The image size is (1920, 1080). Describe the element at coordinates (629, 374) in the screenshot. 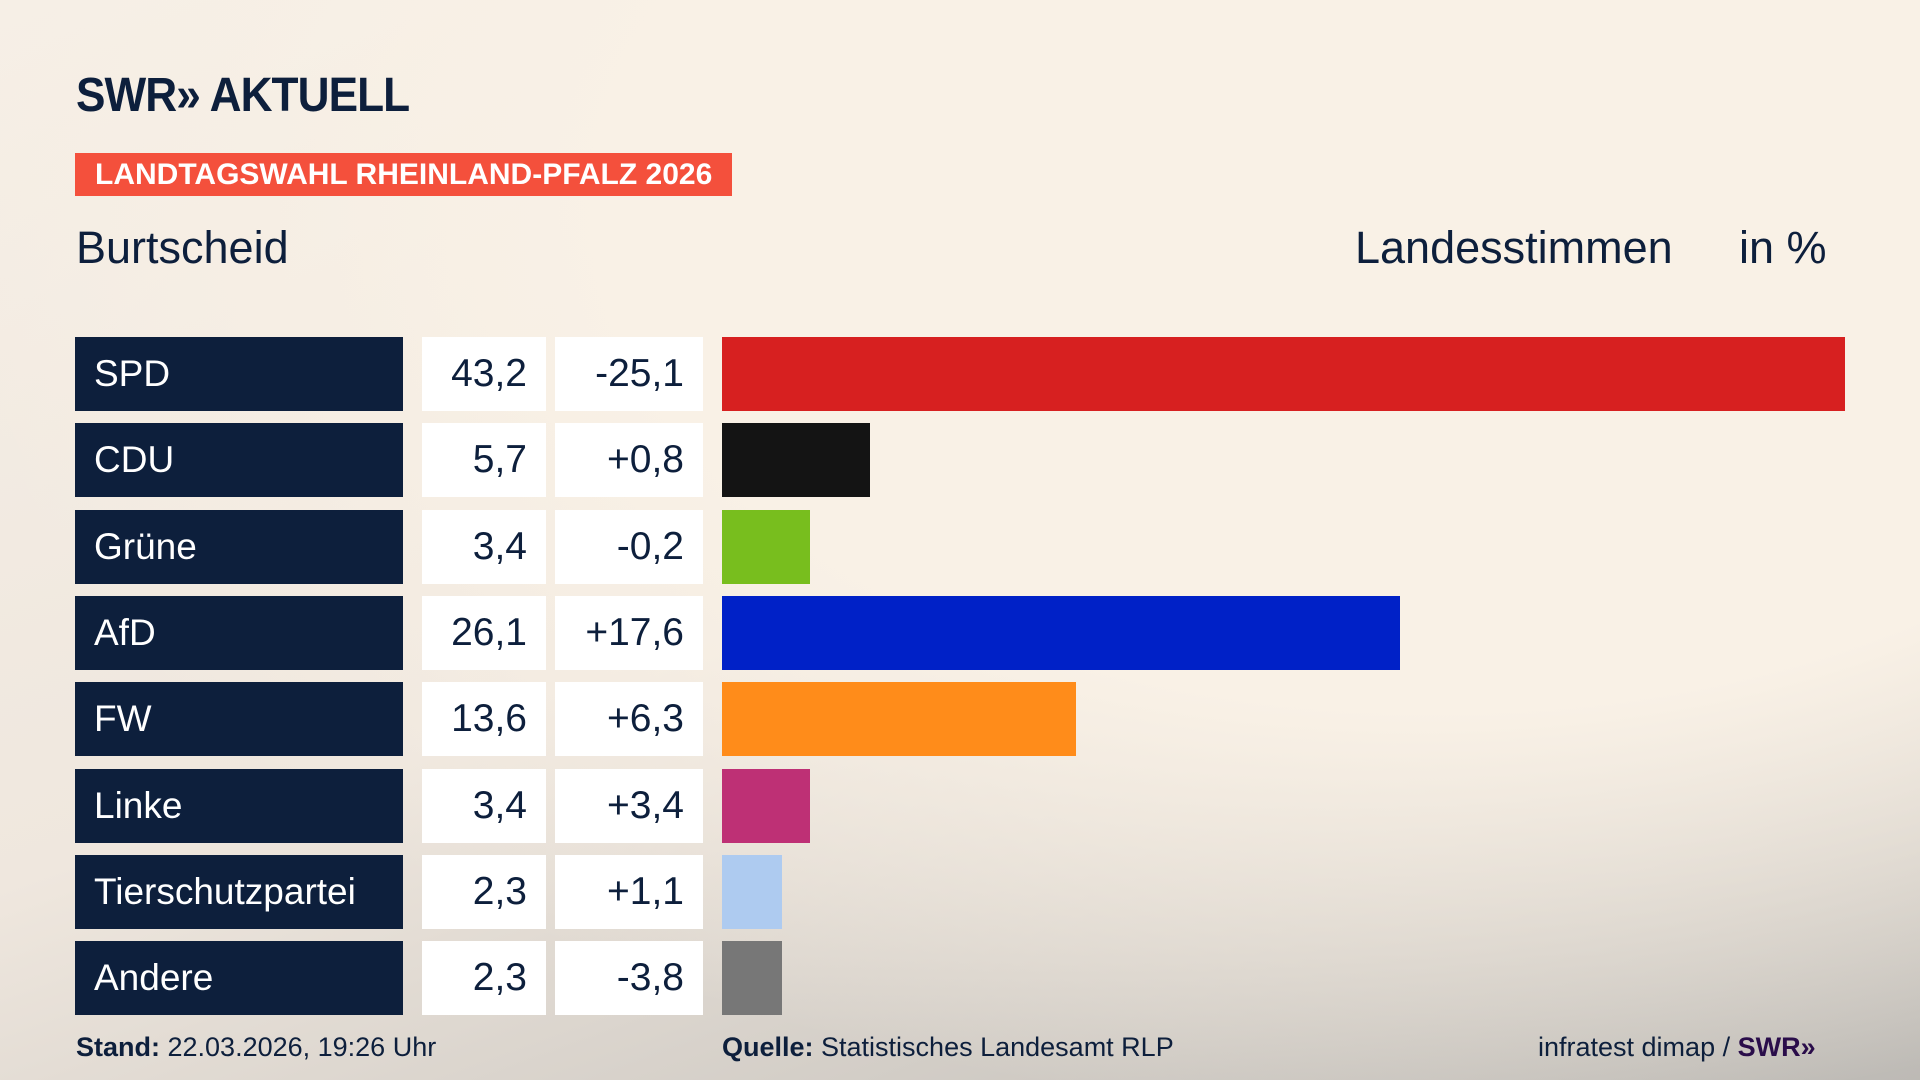

I see `party-diff: -25,1` at that location.